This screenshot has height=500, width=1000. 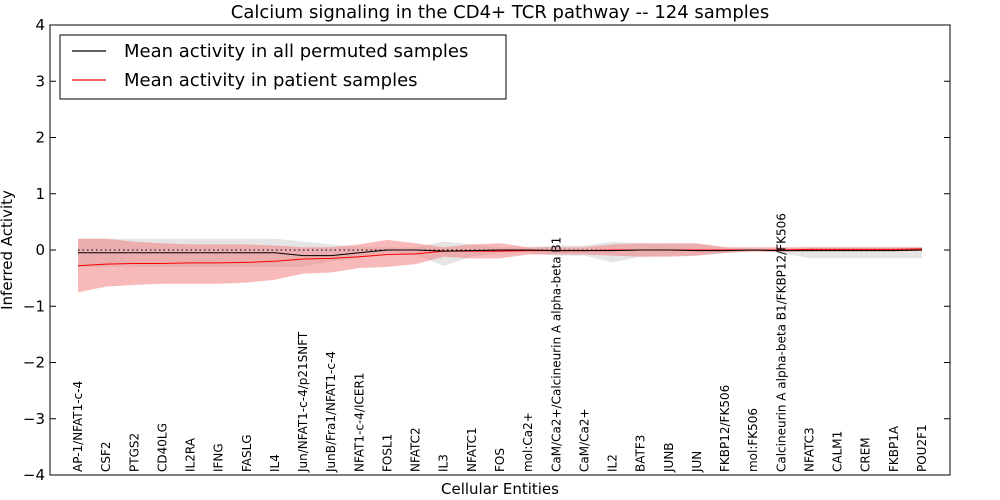 What do you see at coordinates (444, 463) in the screenshot?
I see `x-tick-label: IL3` at bounding box center [444, 463].